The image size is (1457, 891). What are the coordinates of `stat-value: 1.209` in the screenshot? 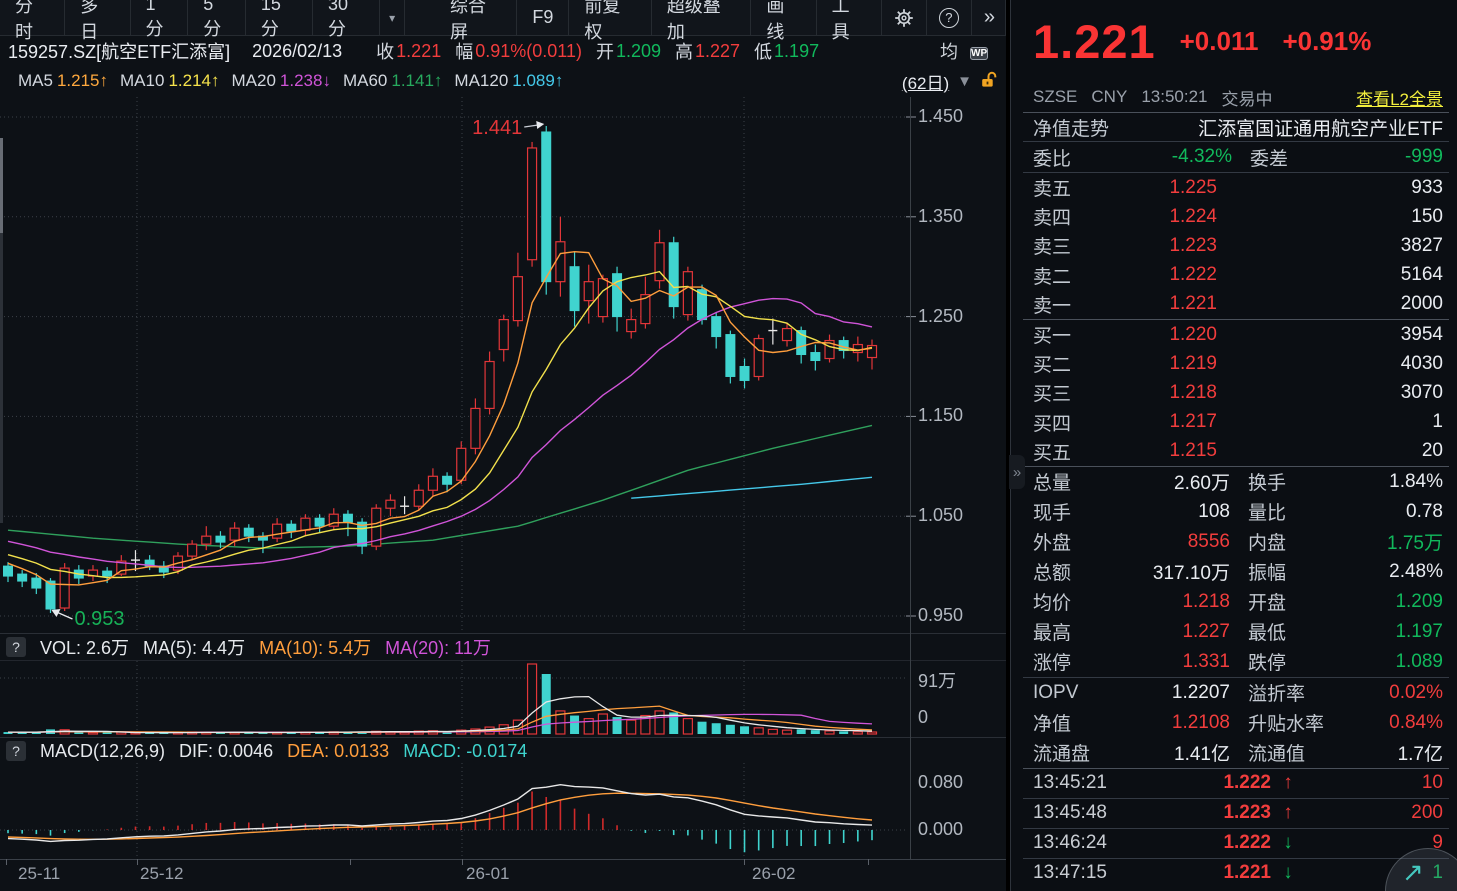 It's located at (1419, 601).